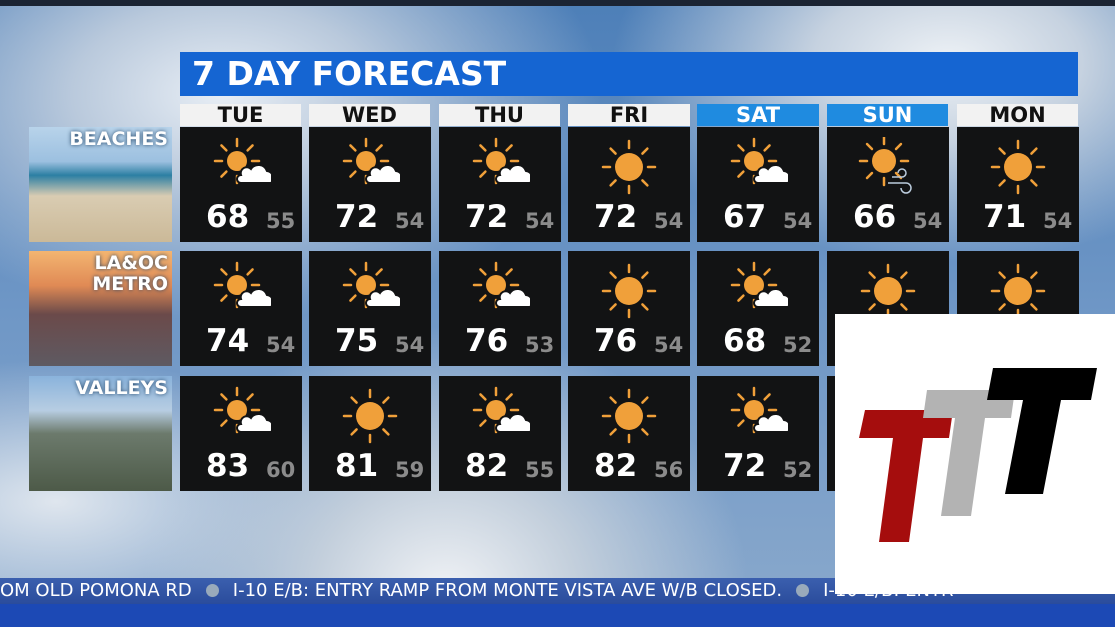 The image size is (1115, 627). Describe the element at coordinates (118, 139) in the screenshot. I see `region-label: BEACHES` at that location.